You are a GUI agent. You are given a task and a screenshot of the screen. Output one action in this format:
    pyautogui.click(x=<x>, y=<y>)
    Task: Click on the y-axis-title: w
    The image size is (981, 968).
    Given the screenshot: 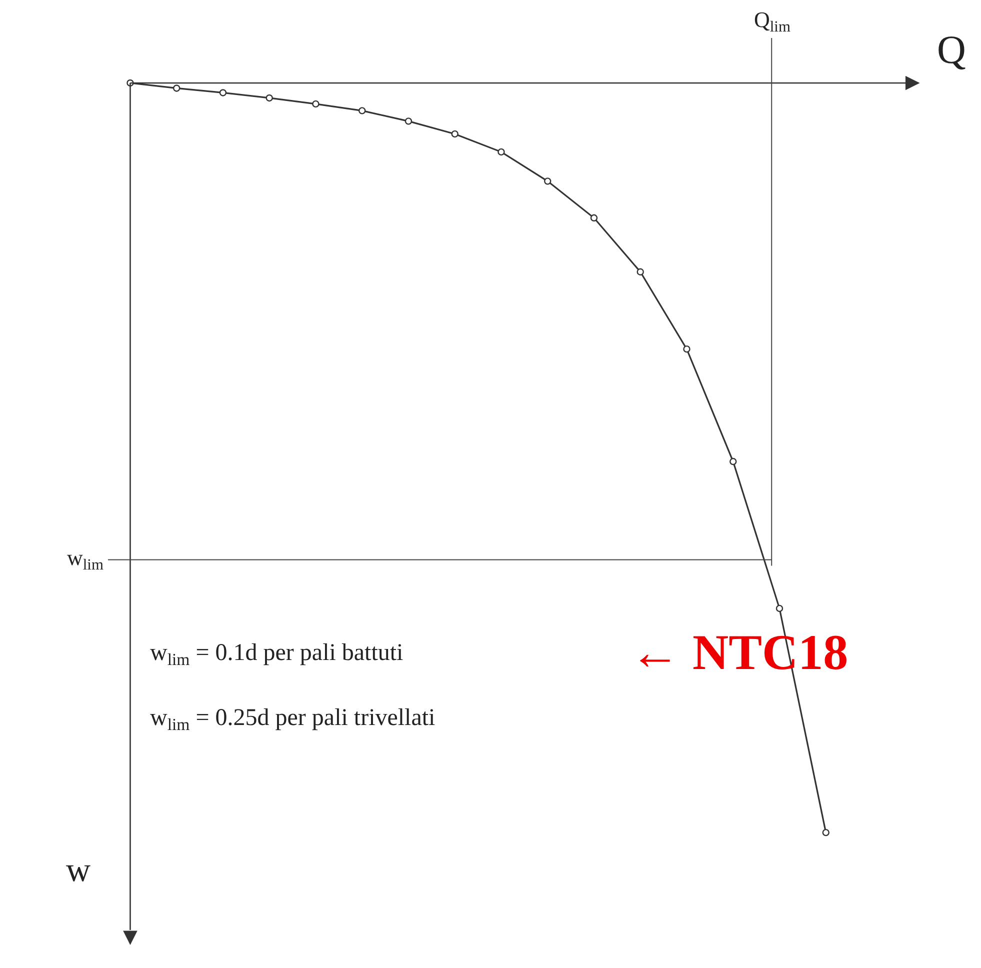 What is the action you would take?
    pyautogui.click(x=78, y=870)
    